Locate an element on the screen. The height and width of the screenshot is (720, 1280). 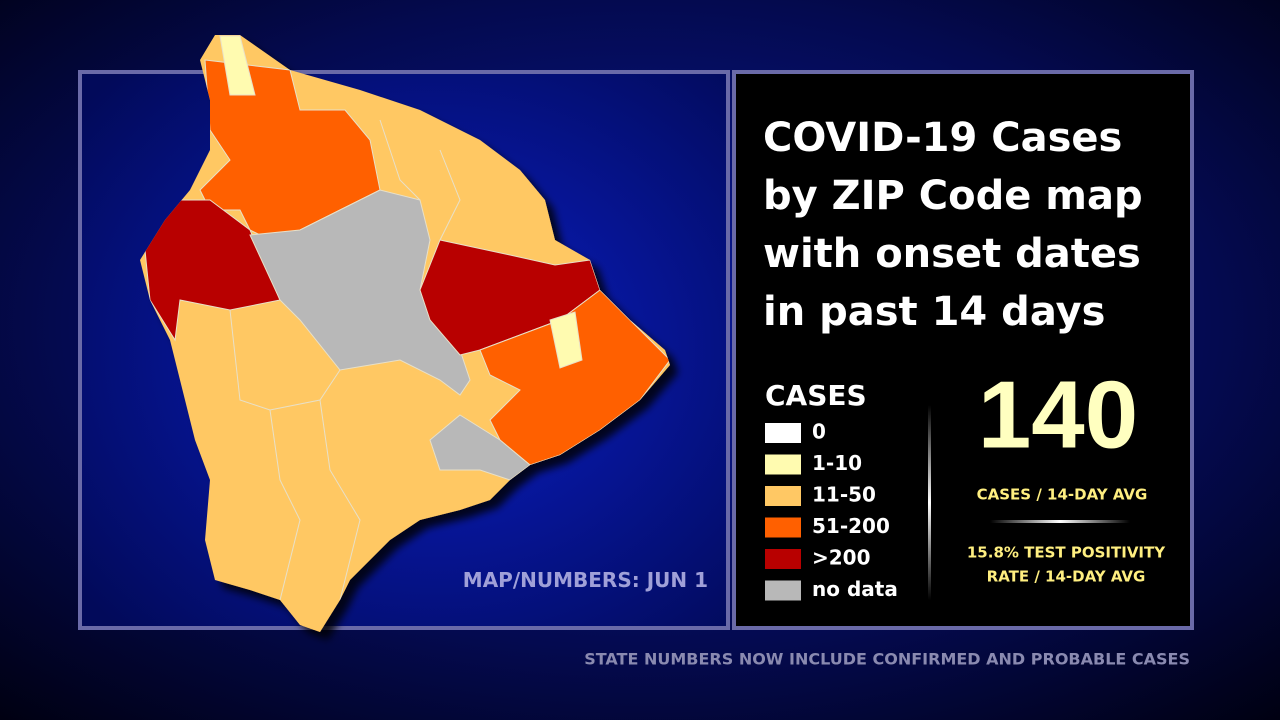
legend-label: no data is located at coordinates (855, 589).